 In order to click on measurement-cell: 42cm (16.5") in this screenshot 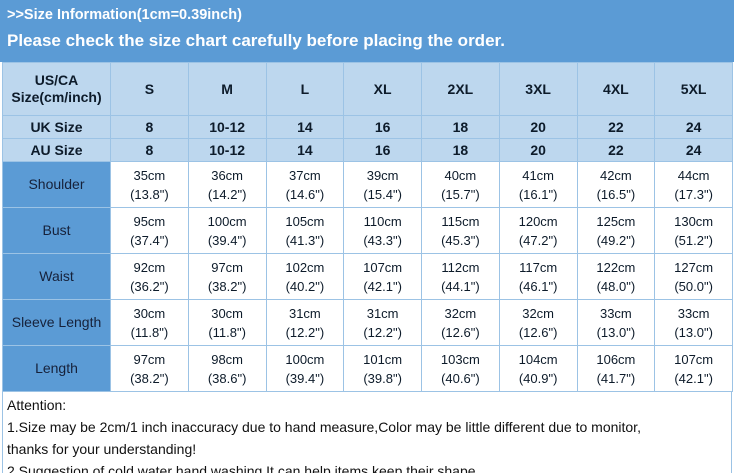, I will do `click(616, 184)`.